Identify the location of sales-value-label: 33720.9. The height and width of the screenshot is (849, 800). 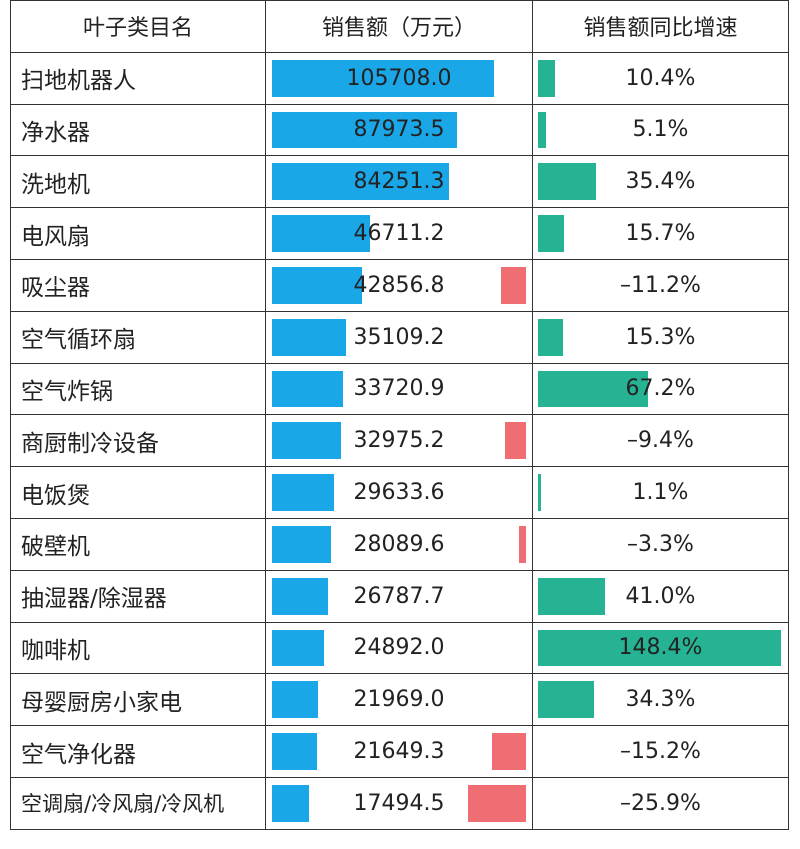
(399, 389).